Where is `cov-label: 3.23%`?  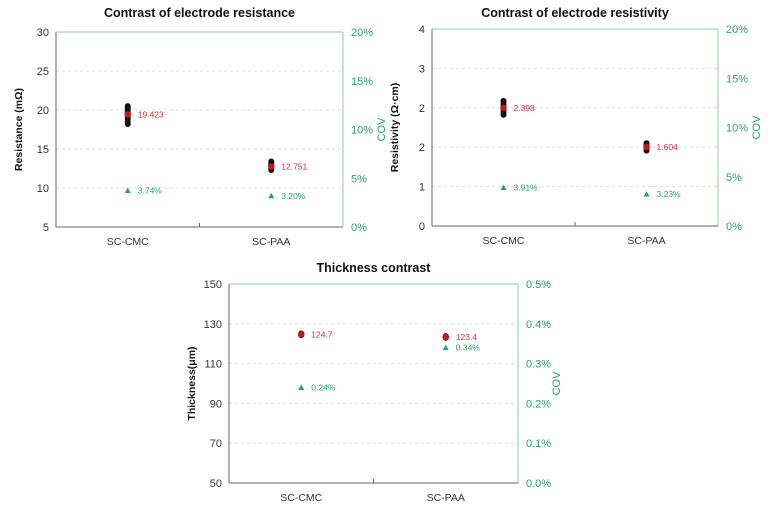
cov-label: 3.23% is located at coordinates (669, 194).